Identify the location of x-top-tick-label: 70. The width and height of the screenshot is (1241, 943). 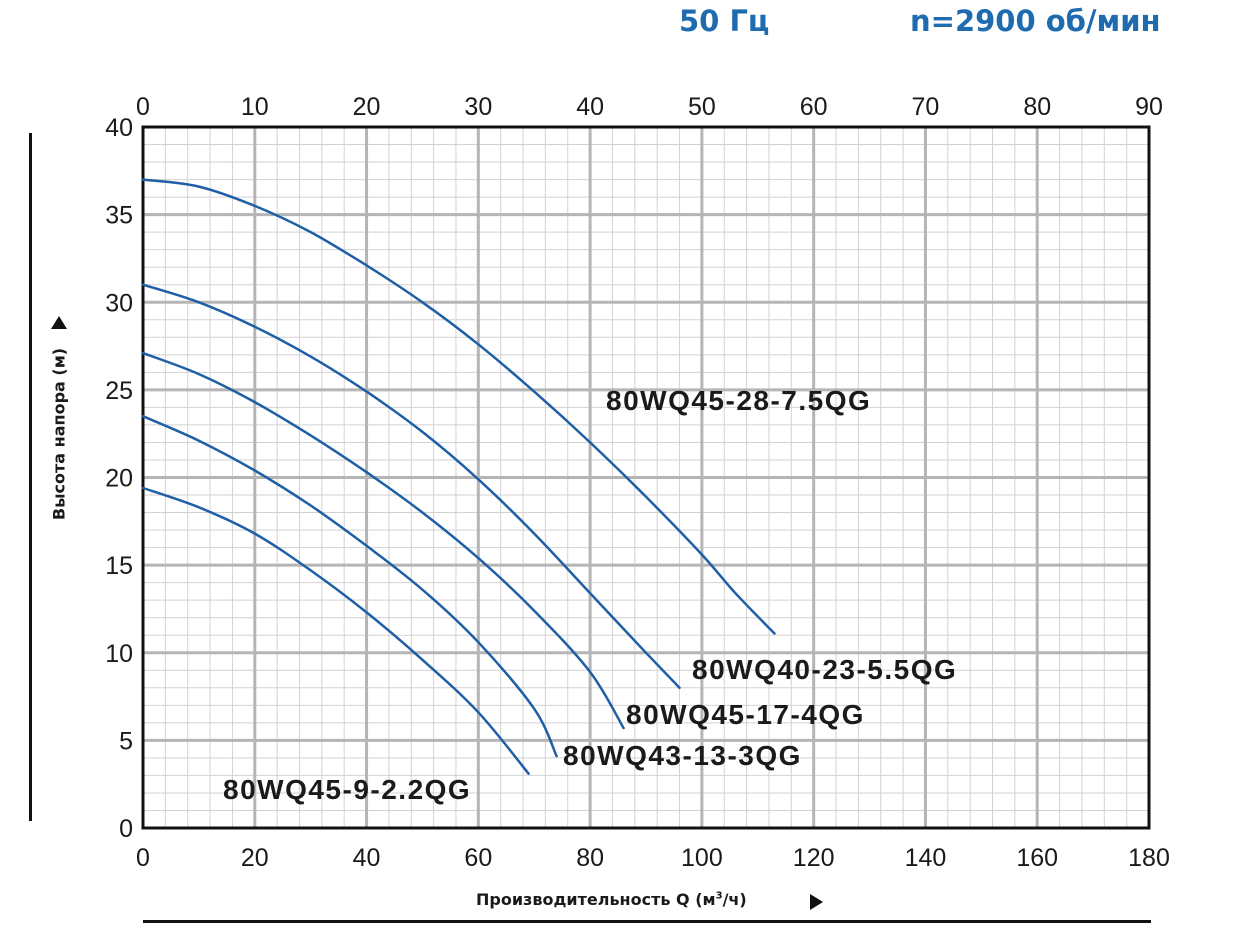
(926, 107).